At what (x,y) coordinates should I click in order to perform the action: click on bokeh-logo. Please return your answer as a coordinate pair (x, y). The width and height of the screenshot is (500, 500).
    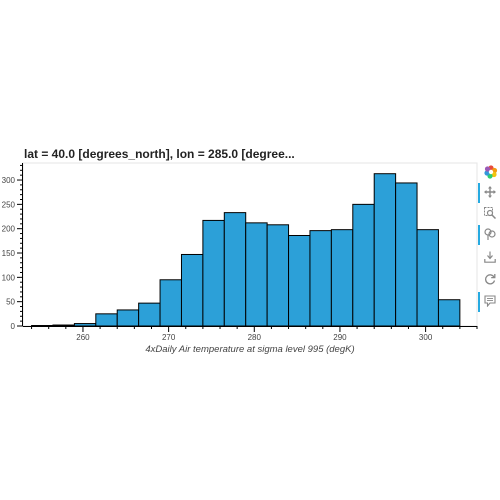
    Looking at the image, I should click on (489, 172).